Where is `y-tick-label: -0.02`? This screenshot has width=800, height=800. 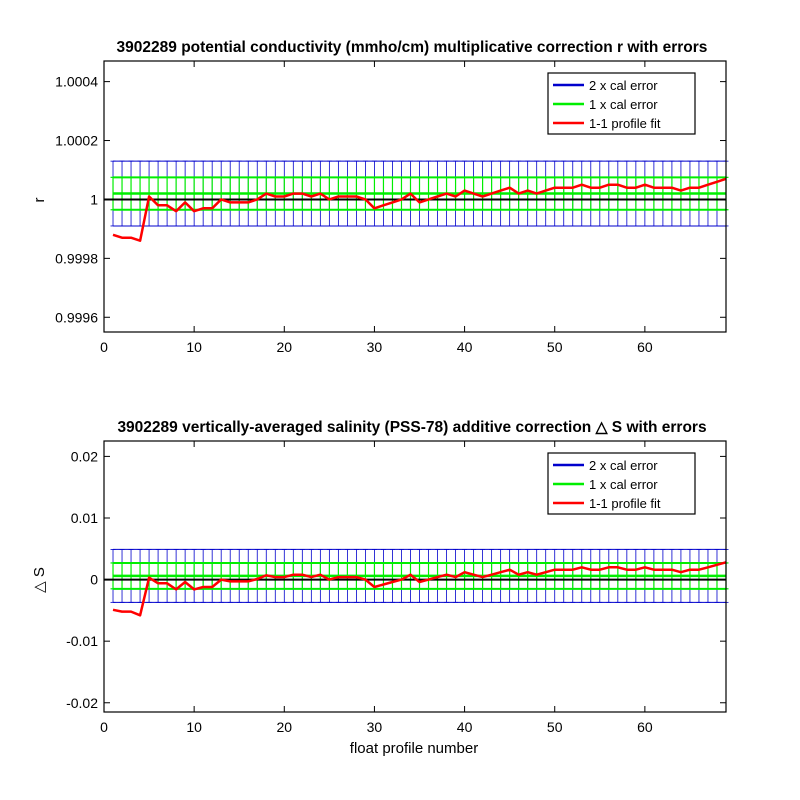
y-tick-label: -0.02 is located at coordinates (82, 703).